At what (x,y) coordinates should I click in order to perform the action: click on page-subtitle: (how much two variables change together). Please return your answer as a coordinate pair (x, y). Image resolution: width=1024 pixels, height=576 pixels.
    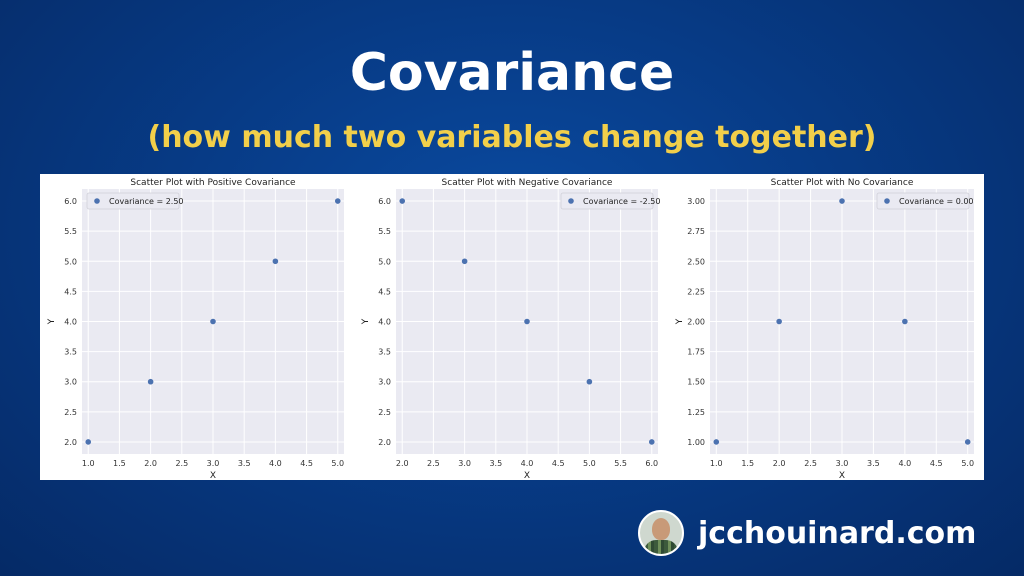
    Looking at the image, I should click on (512, 137).